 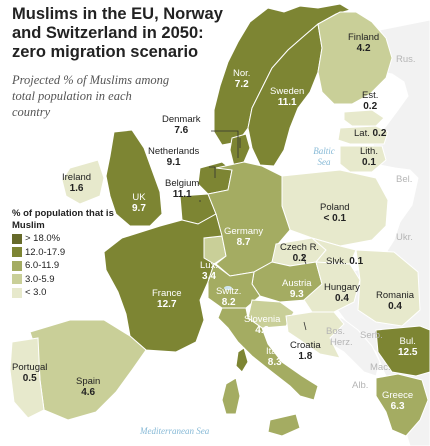 I want to click on label-belgium: Belgium 11.1, so click(x=182, y=189).